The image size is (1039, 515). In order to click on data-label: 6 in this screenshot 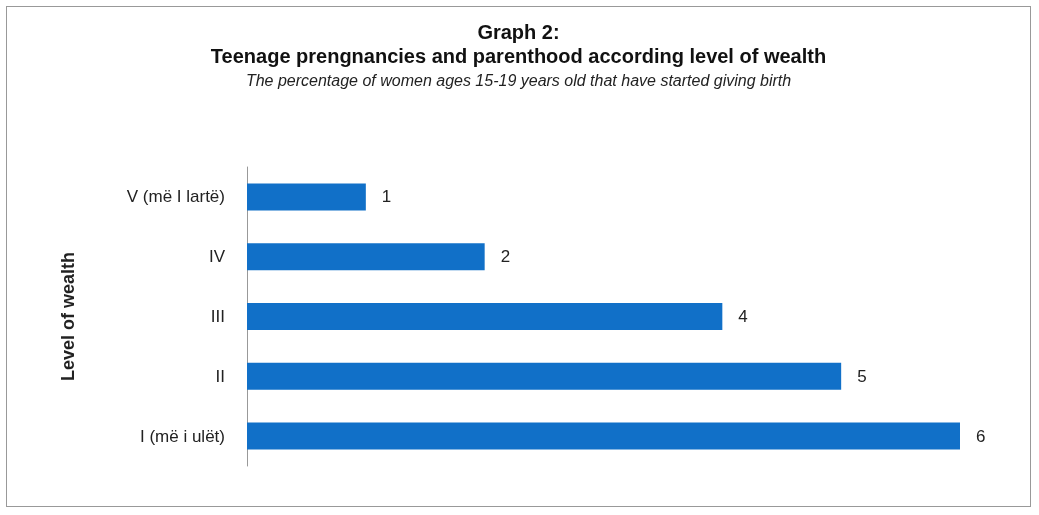, I will do `click(981, 436)`.